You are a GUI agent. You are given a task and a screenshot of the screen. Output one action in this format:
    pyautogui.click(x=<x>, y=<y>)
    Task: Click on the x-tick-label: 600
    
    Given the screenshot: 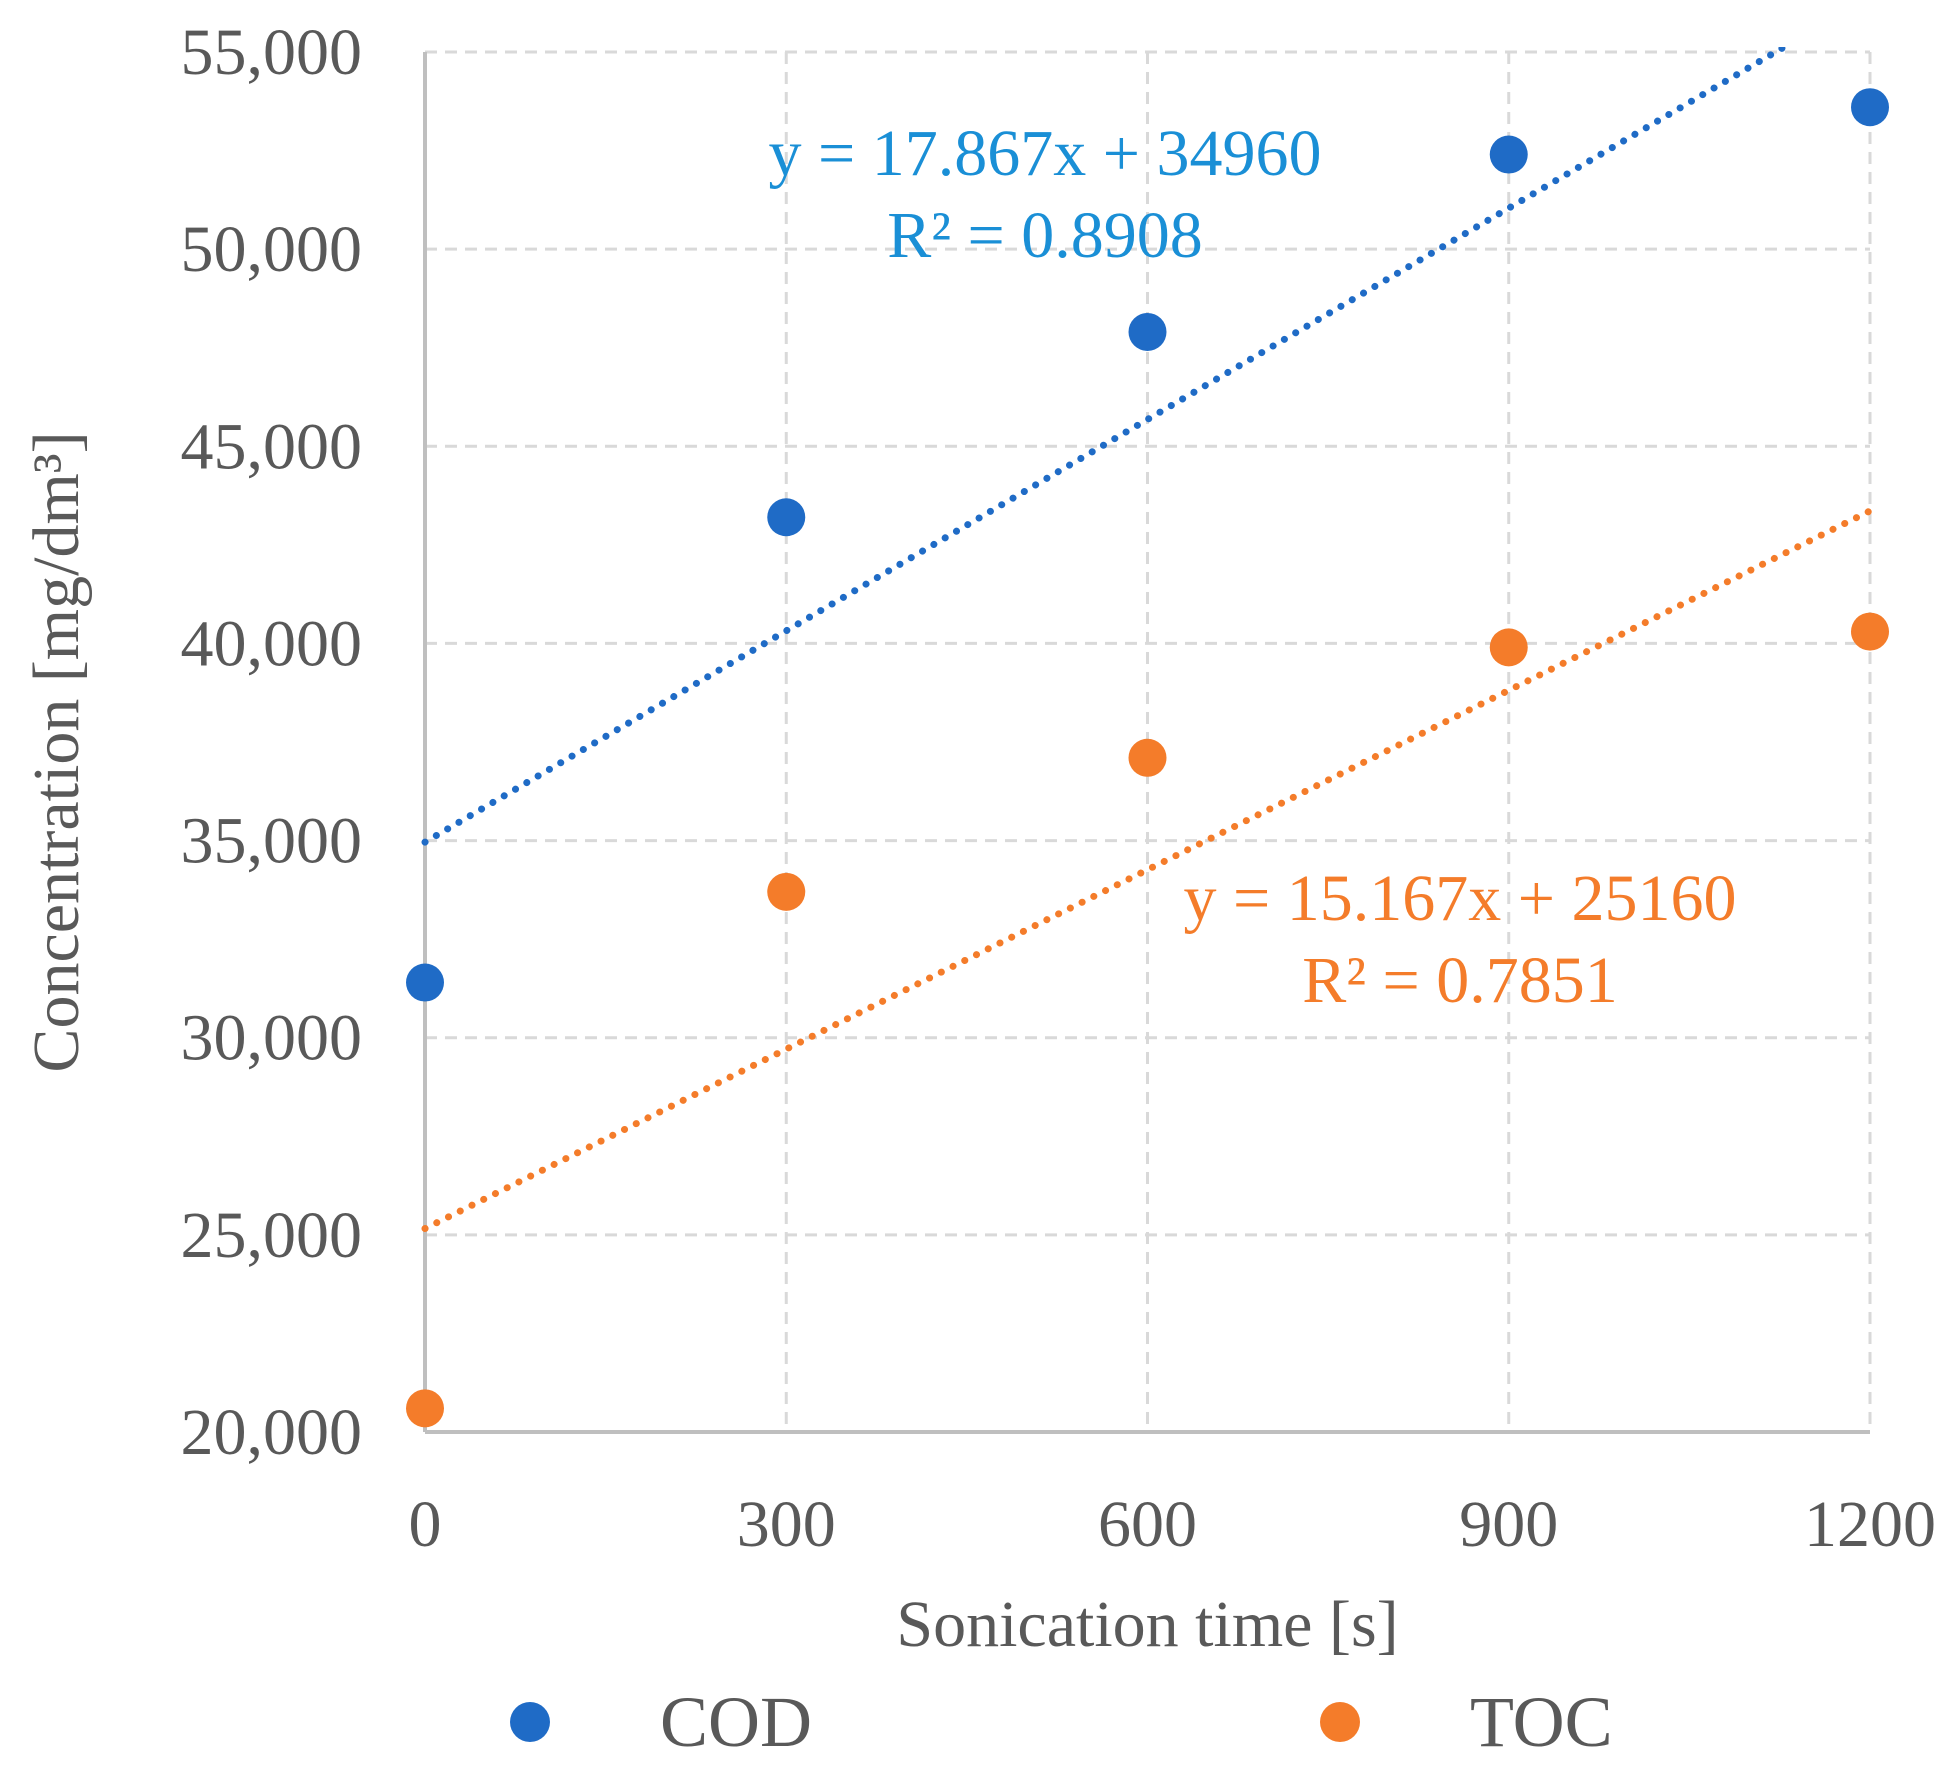 What is the action you would take?
    pyautogui.click(x=1147, y=1524)
    